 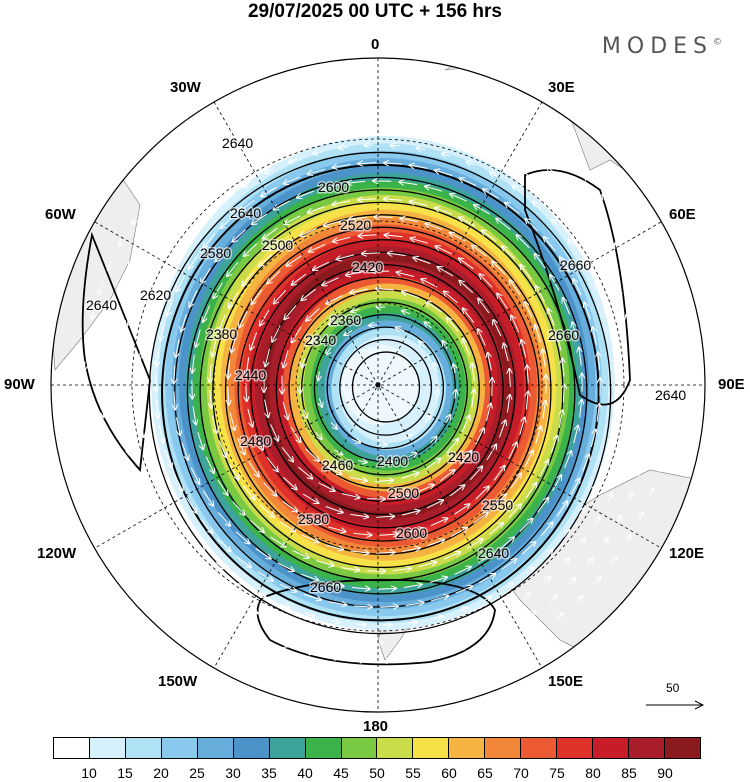 I want to click on contour-label: 2640, so click(x=670, y=395).